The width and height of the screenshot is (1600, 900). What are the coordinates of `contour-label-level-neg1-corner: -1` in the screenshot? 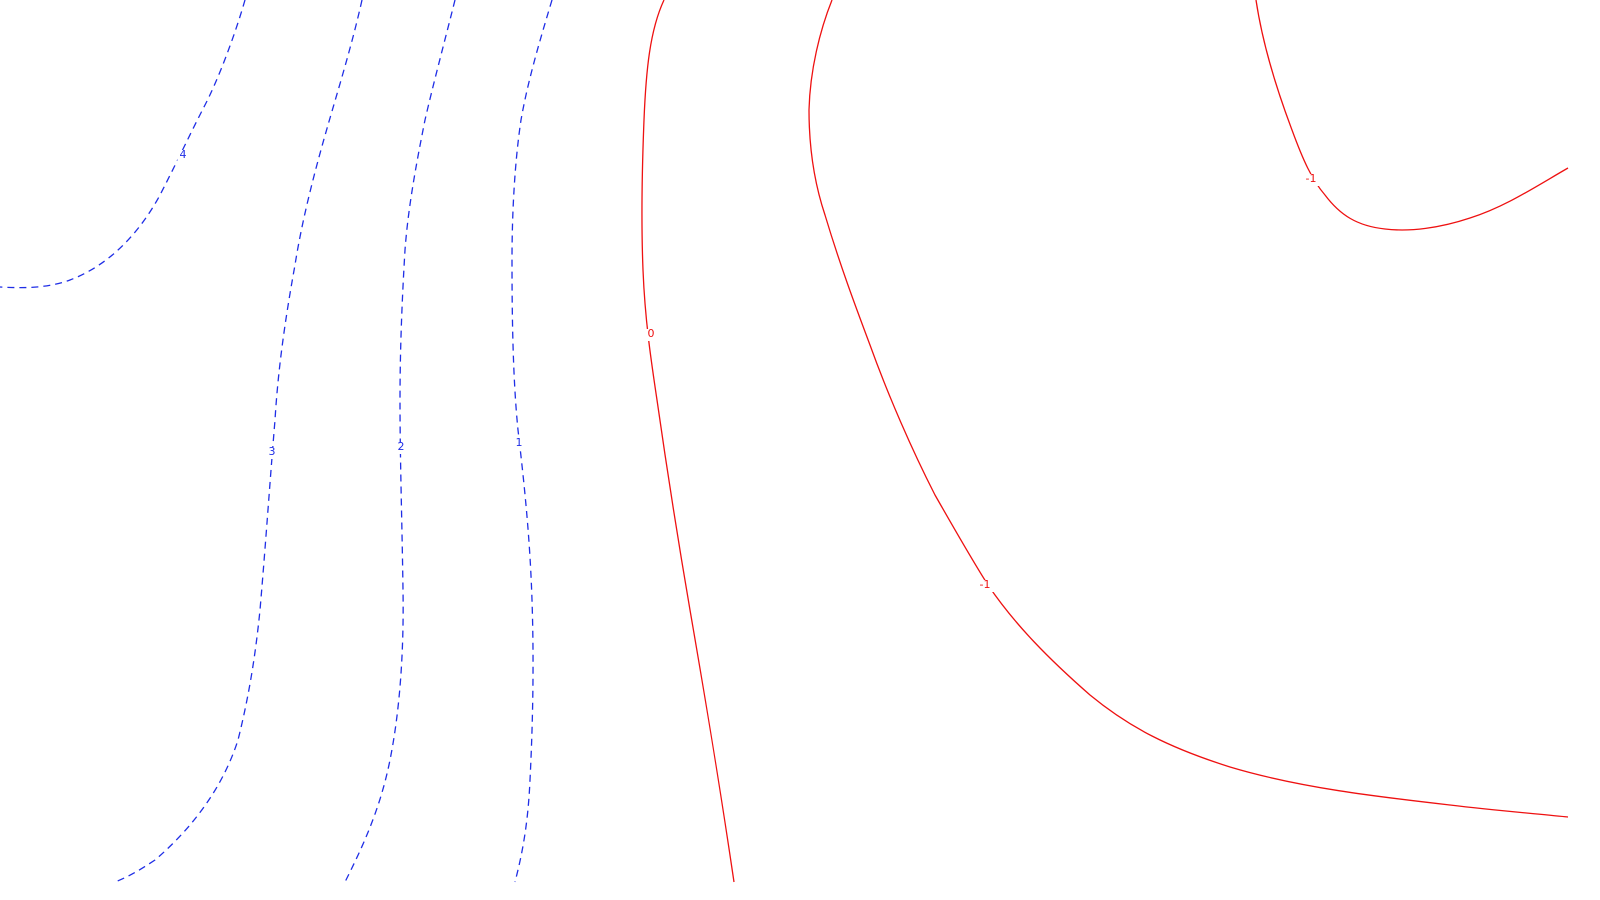 It's located at (1311, 178).